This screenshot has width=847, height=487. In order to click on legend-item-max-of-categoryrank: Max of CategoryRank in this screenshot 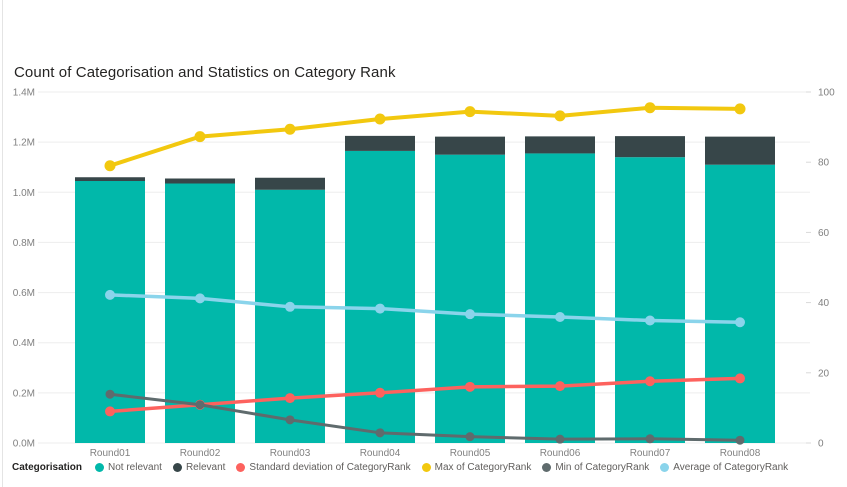, I will do `click(476, 467)`.